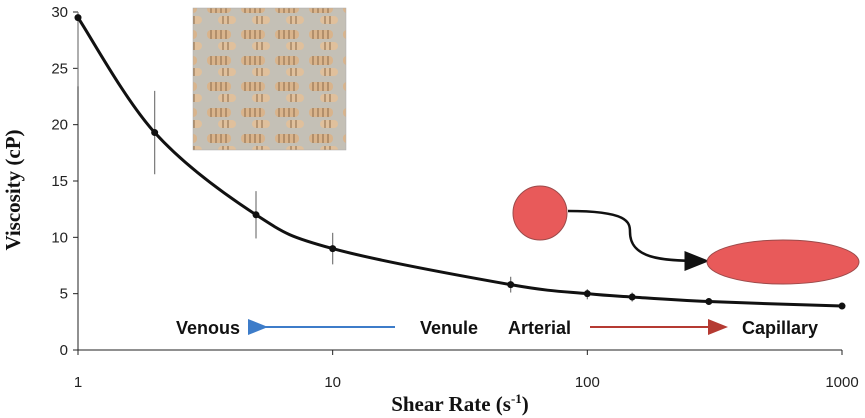  I want to click on x-tick-label: 10, so click(332, 382).